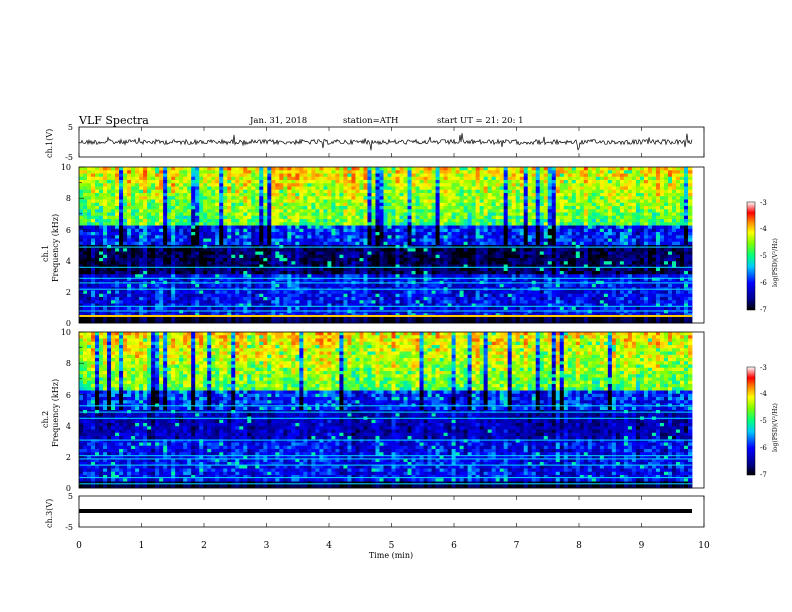  I want to click on time-tick-6: 6, so click(454, 546).